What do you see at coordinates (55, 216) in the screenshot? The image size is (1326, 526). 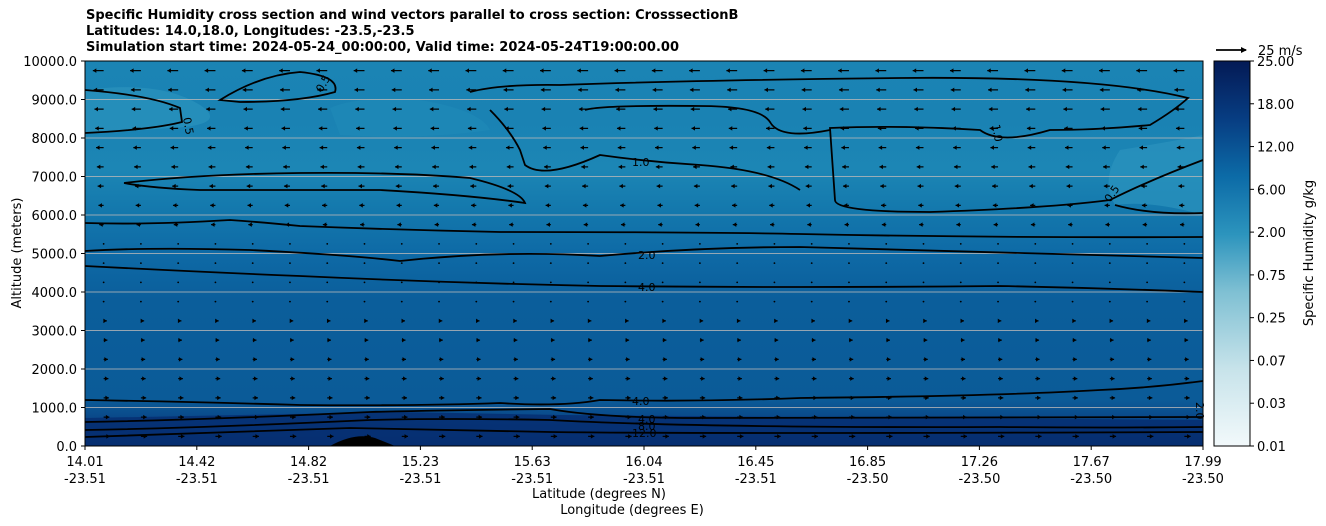 I see `y-tick-label: 6000.0` at bounding box center [55, 216].